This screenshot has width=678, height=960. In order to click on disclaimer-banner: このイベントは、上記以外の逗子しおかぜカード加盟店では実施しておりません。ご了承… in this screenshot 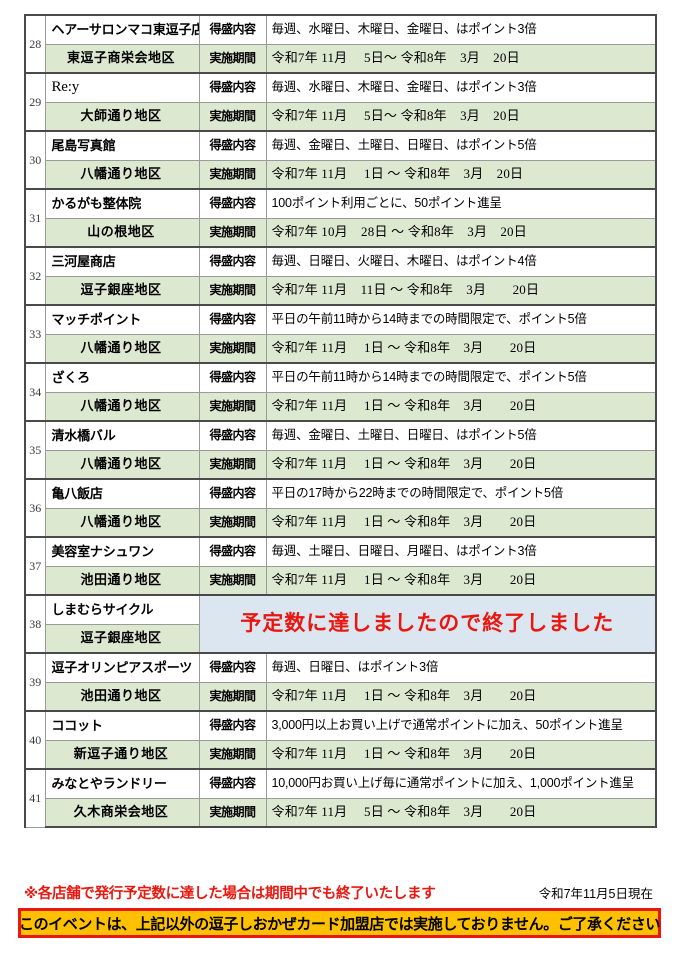, I will do `click(339, 923)`.